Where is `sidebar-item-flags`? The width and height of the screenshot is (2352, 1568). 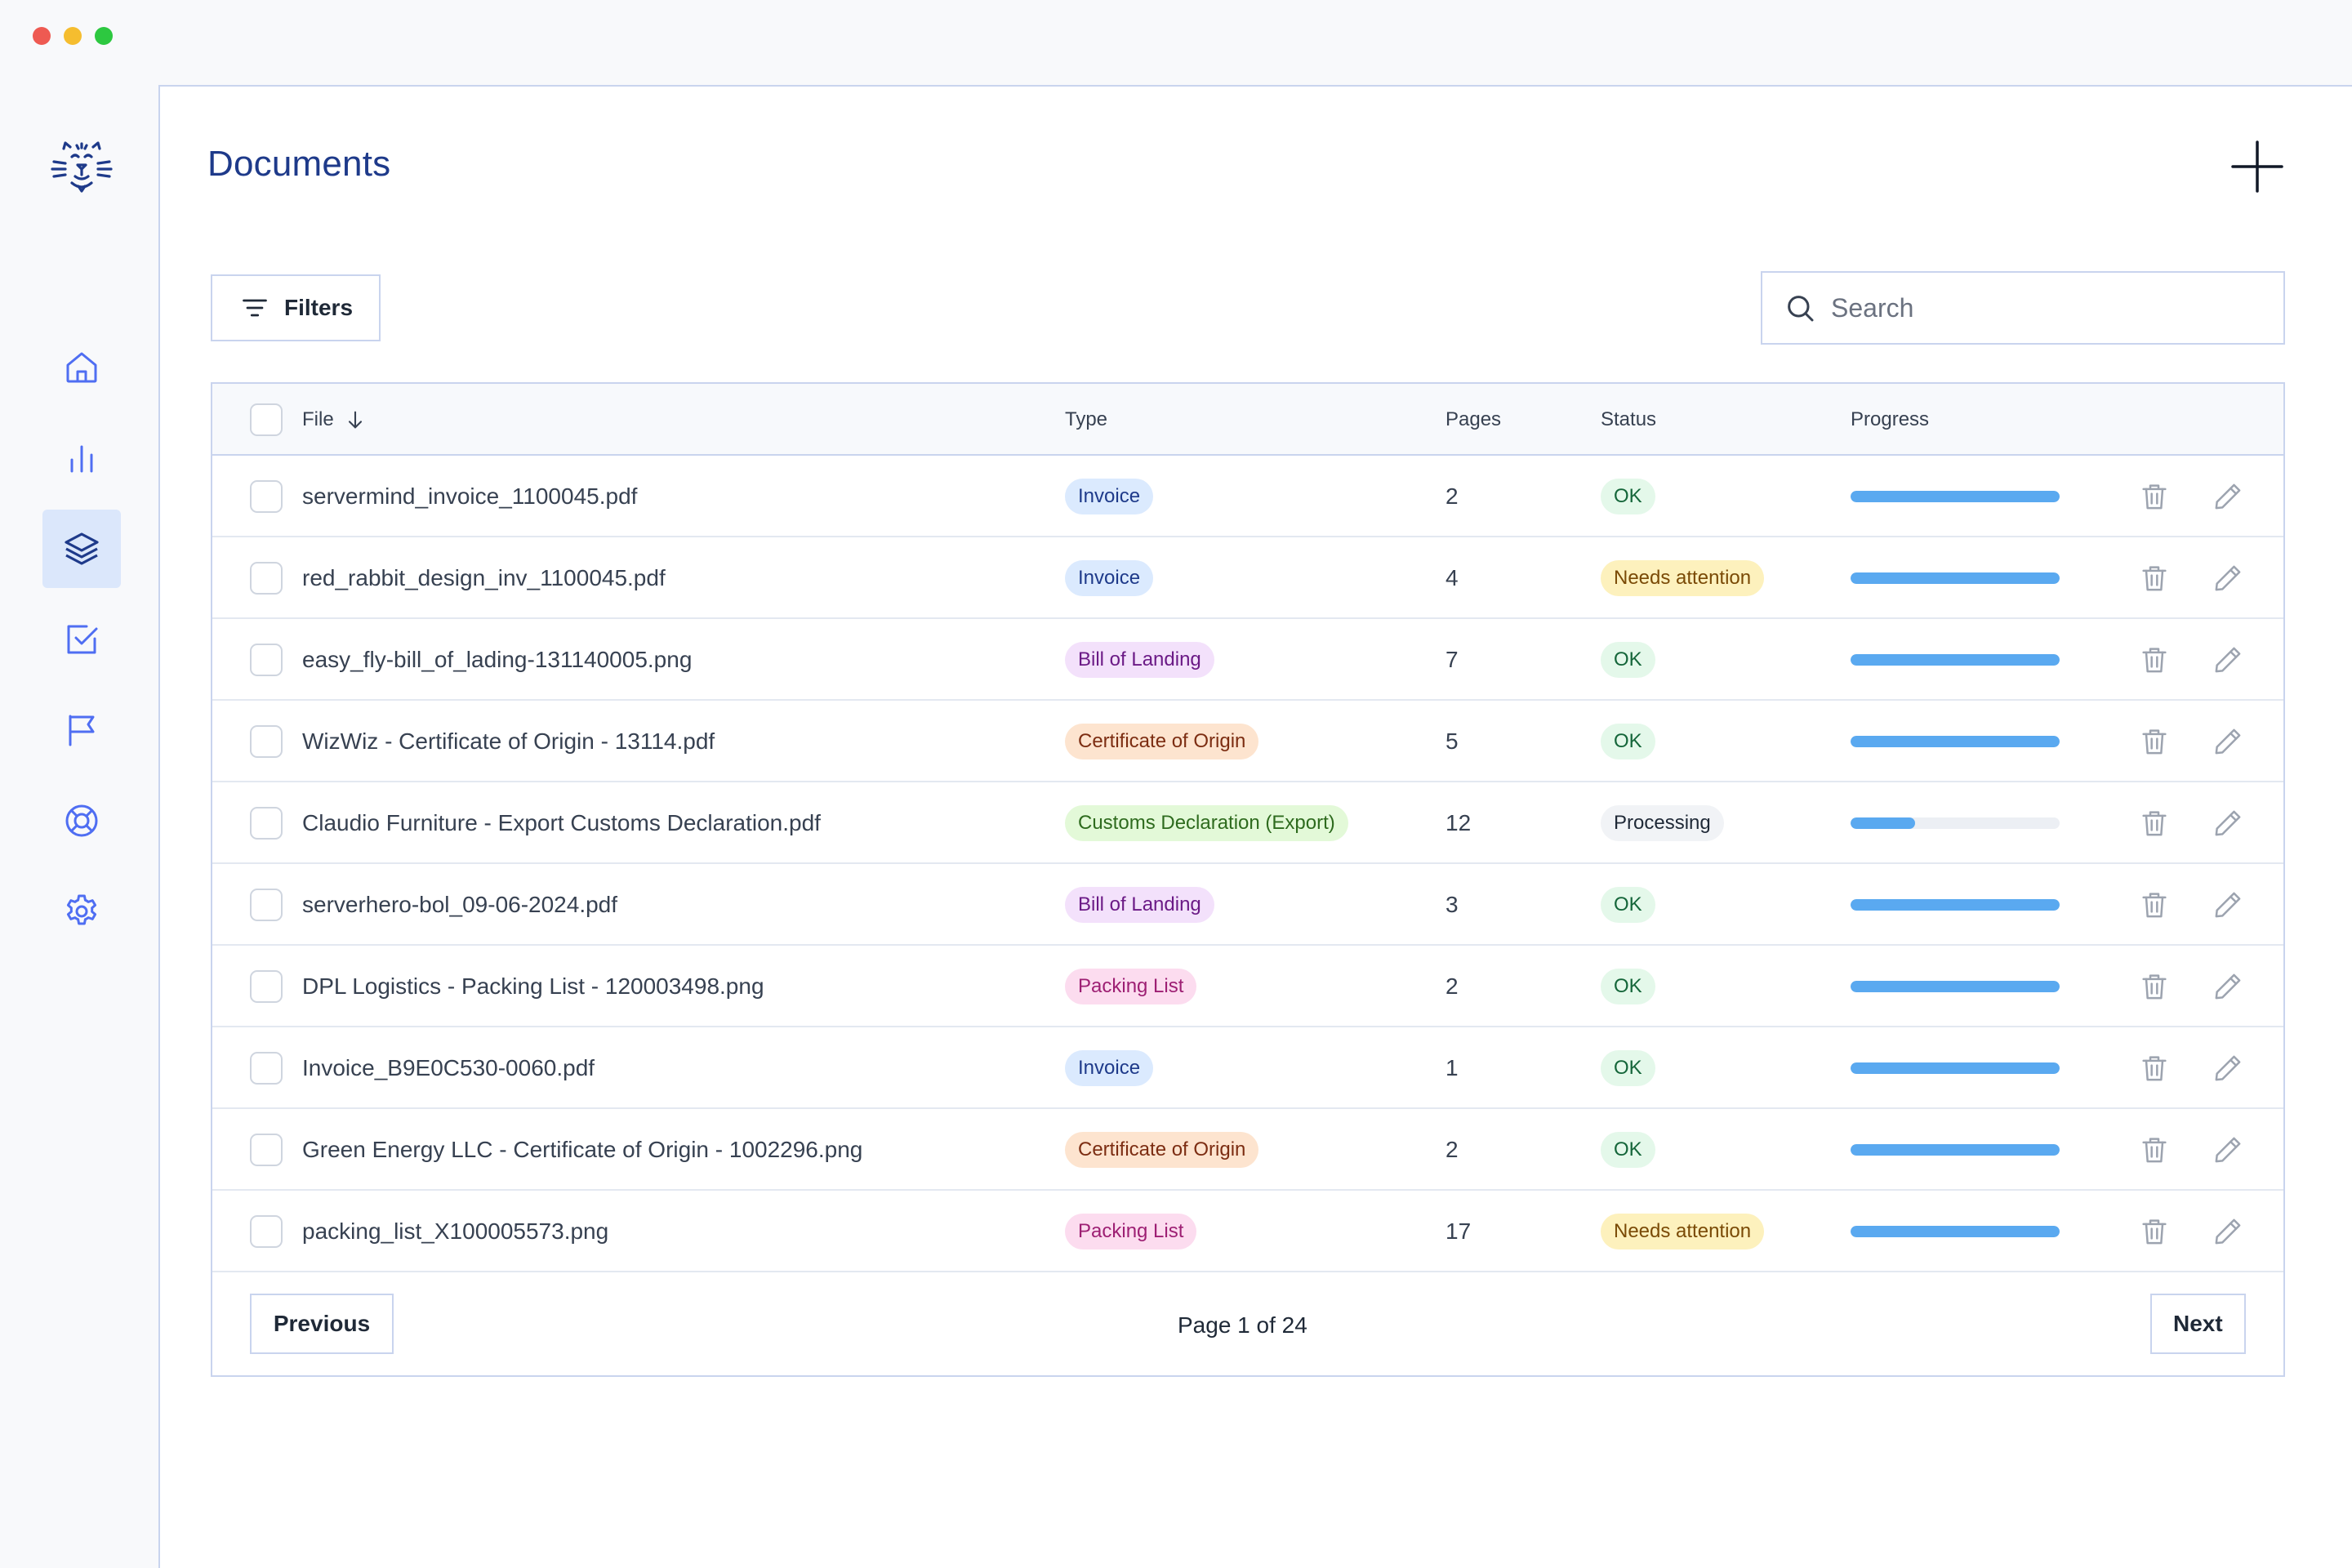
sidebar-item-flags is located at coordinates (81, 730).